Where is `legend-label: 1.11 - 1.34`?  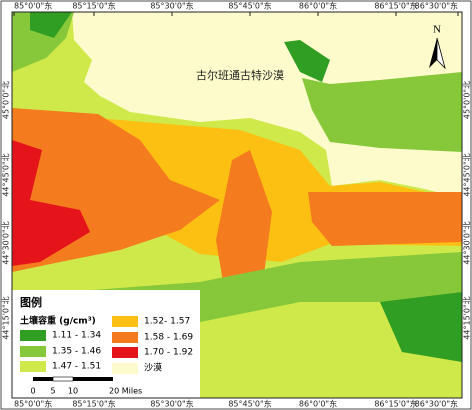 legend-label: 1.11 - 1.34 is located at coordinates (76, 336).